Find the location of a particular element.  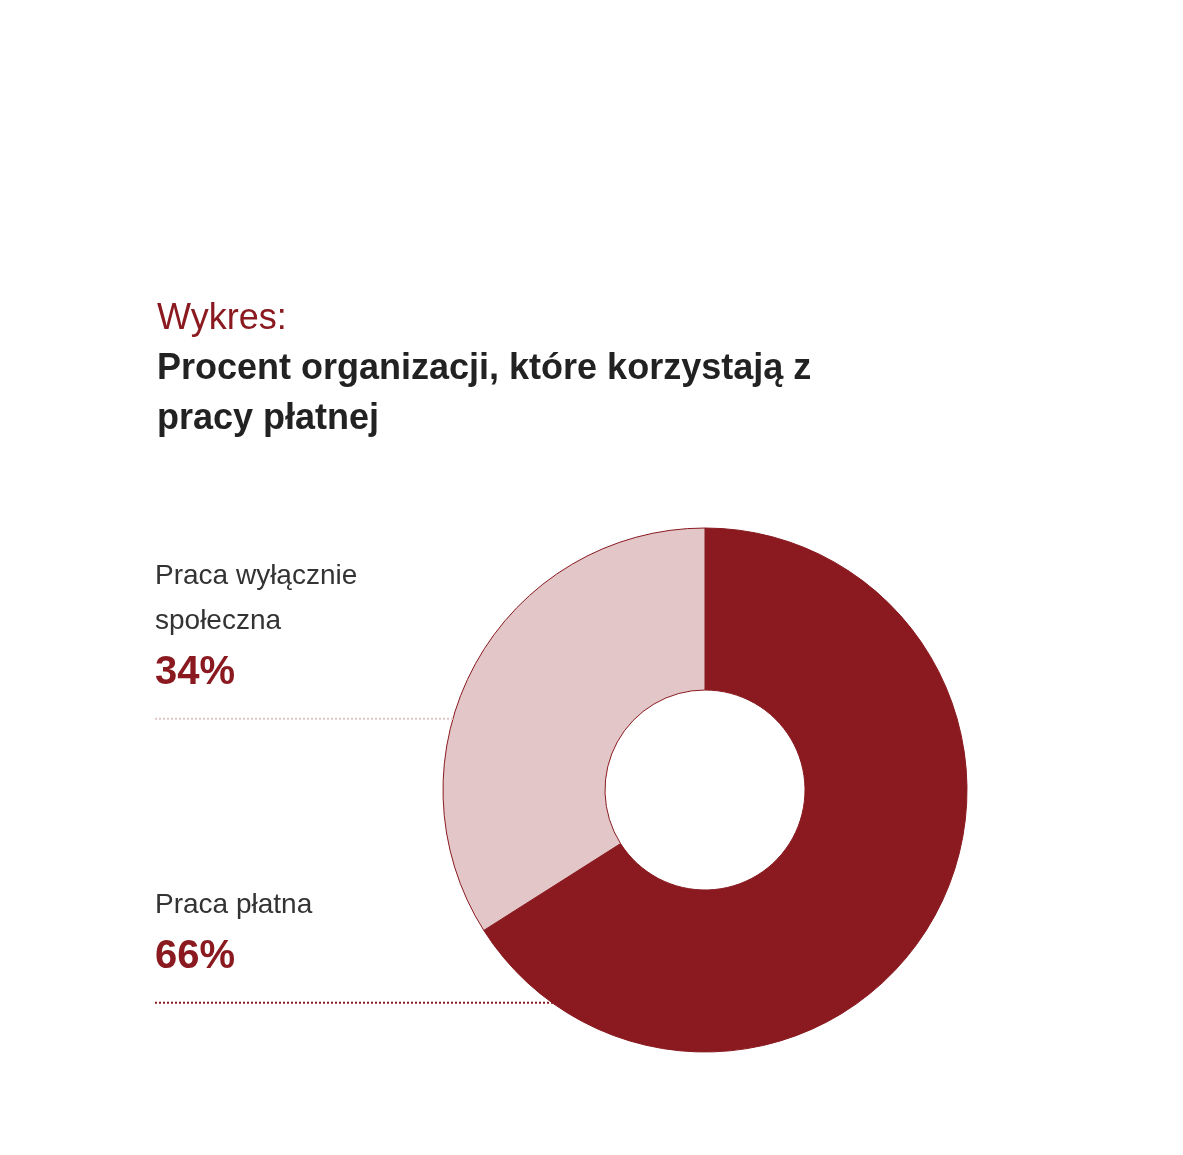

slice-label: Praca wyłącznie społeczna is located at coordinates (256, 596).